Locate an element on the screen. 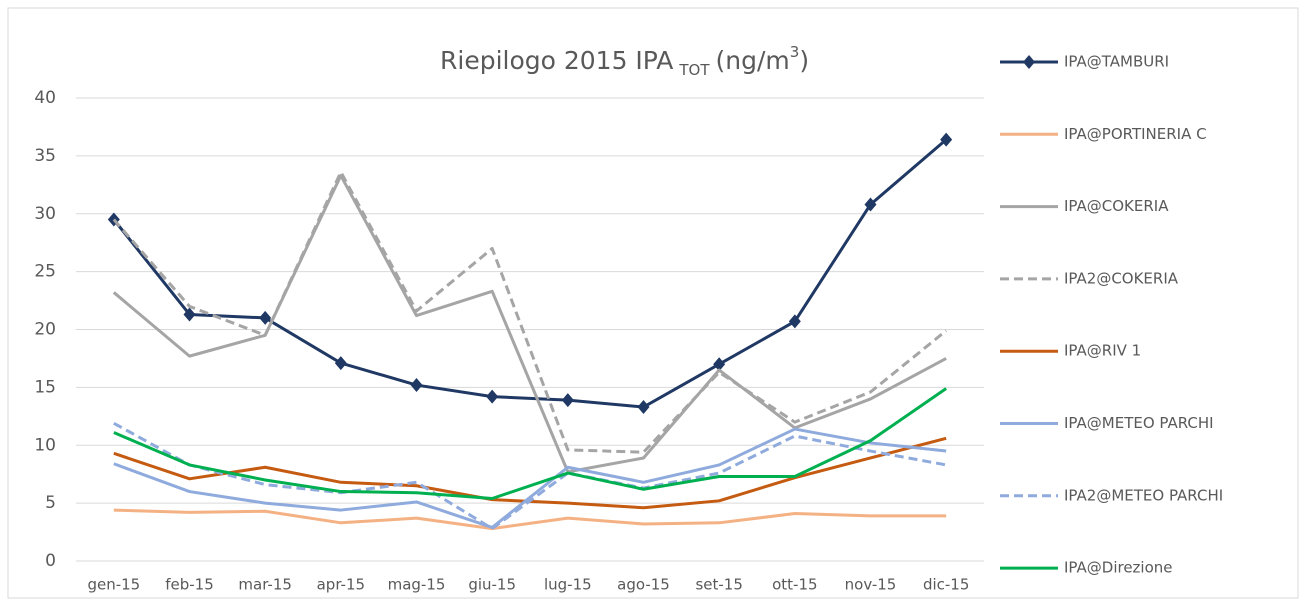  title-unit-end: ) is located at coordinates (804, 60).